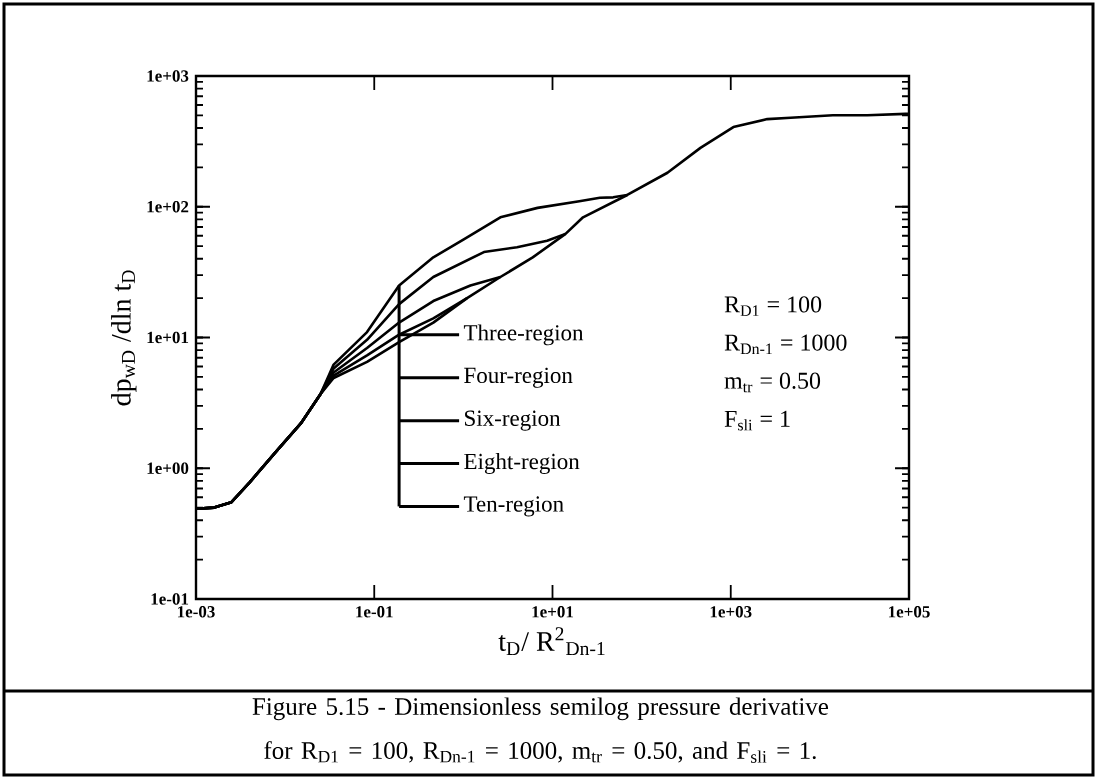 The image size is (1097, 779). I want to click on x-tick-label: 1e+01, so click(552, 612).